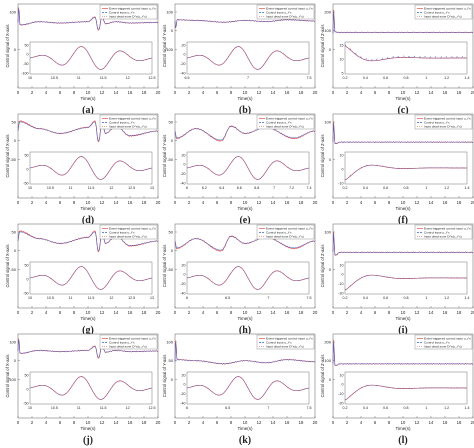 The height and width of the screenshot is (448, 474). What do you see at coordinates (111, 298) in the screenshot?
I see `inset-x-tick-label: 12` at bounding box center [111, 298].